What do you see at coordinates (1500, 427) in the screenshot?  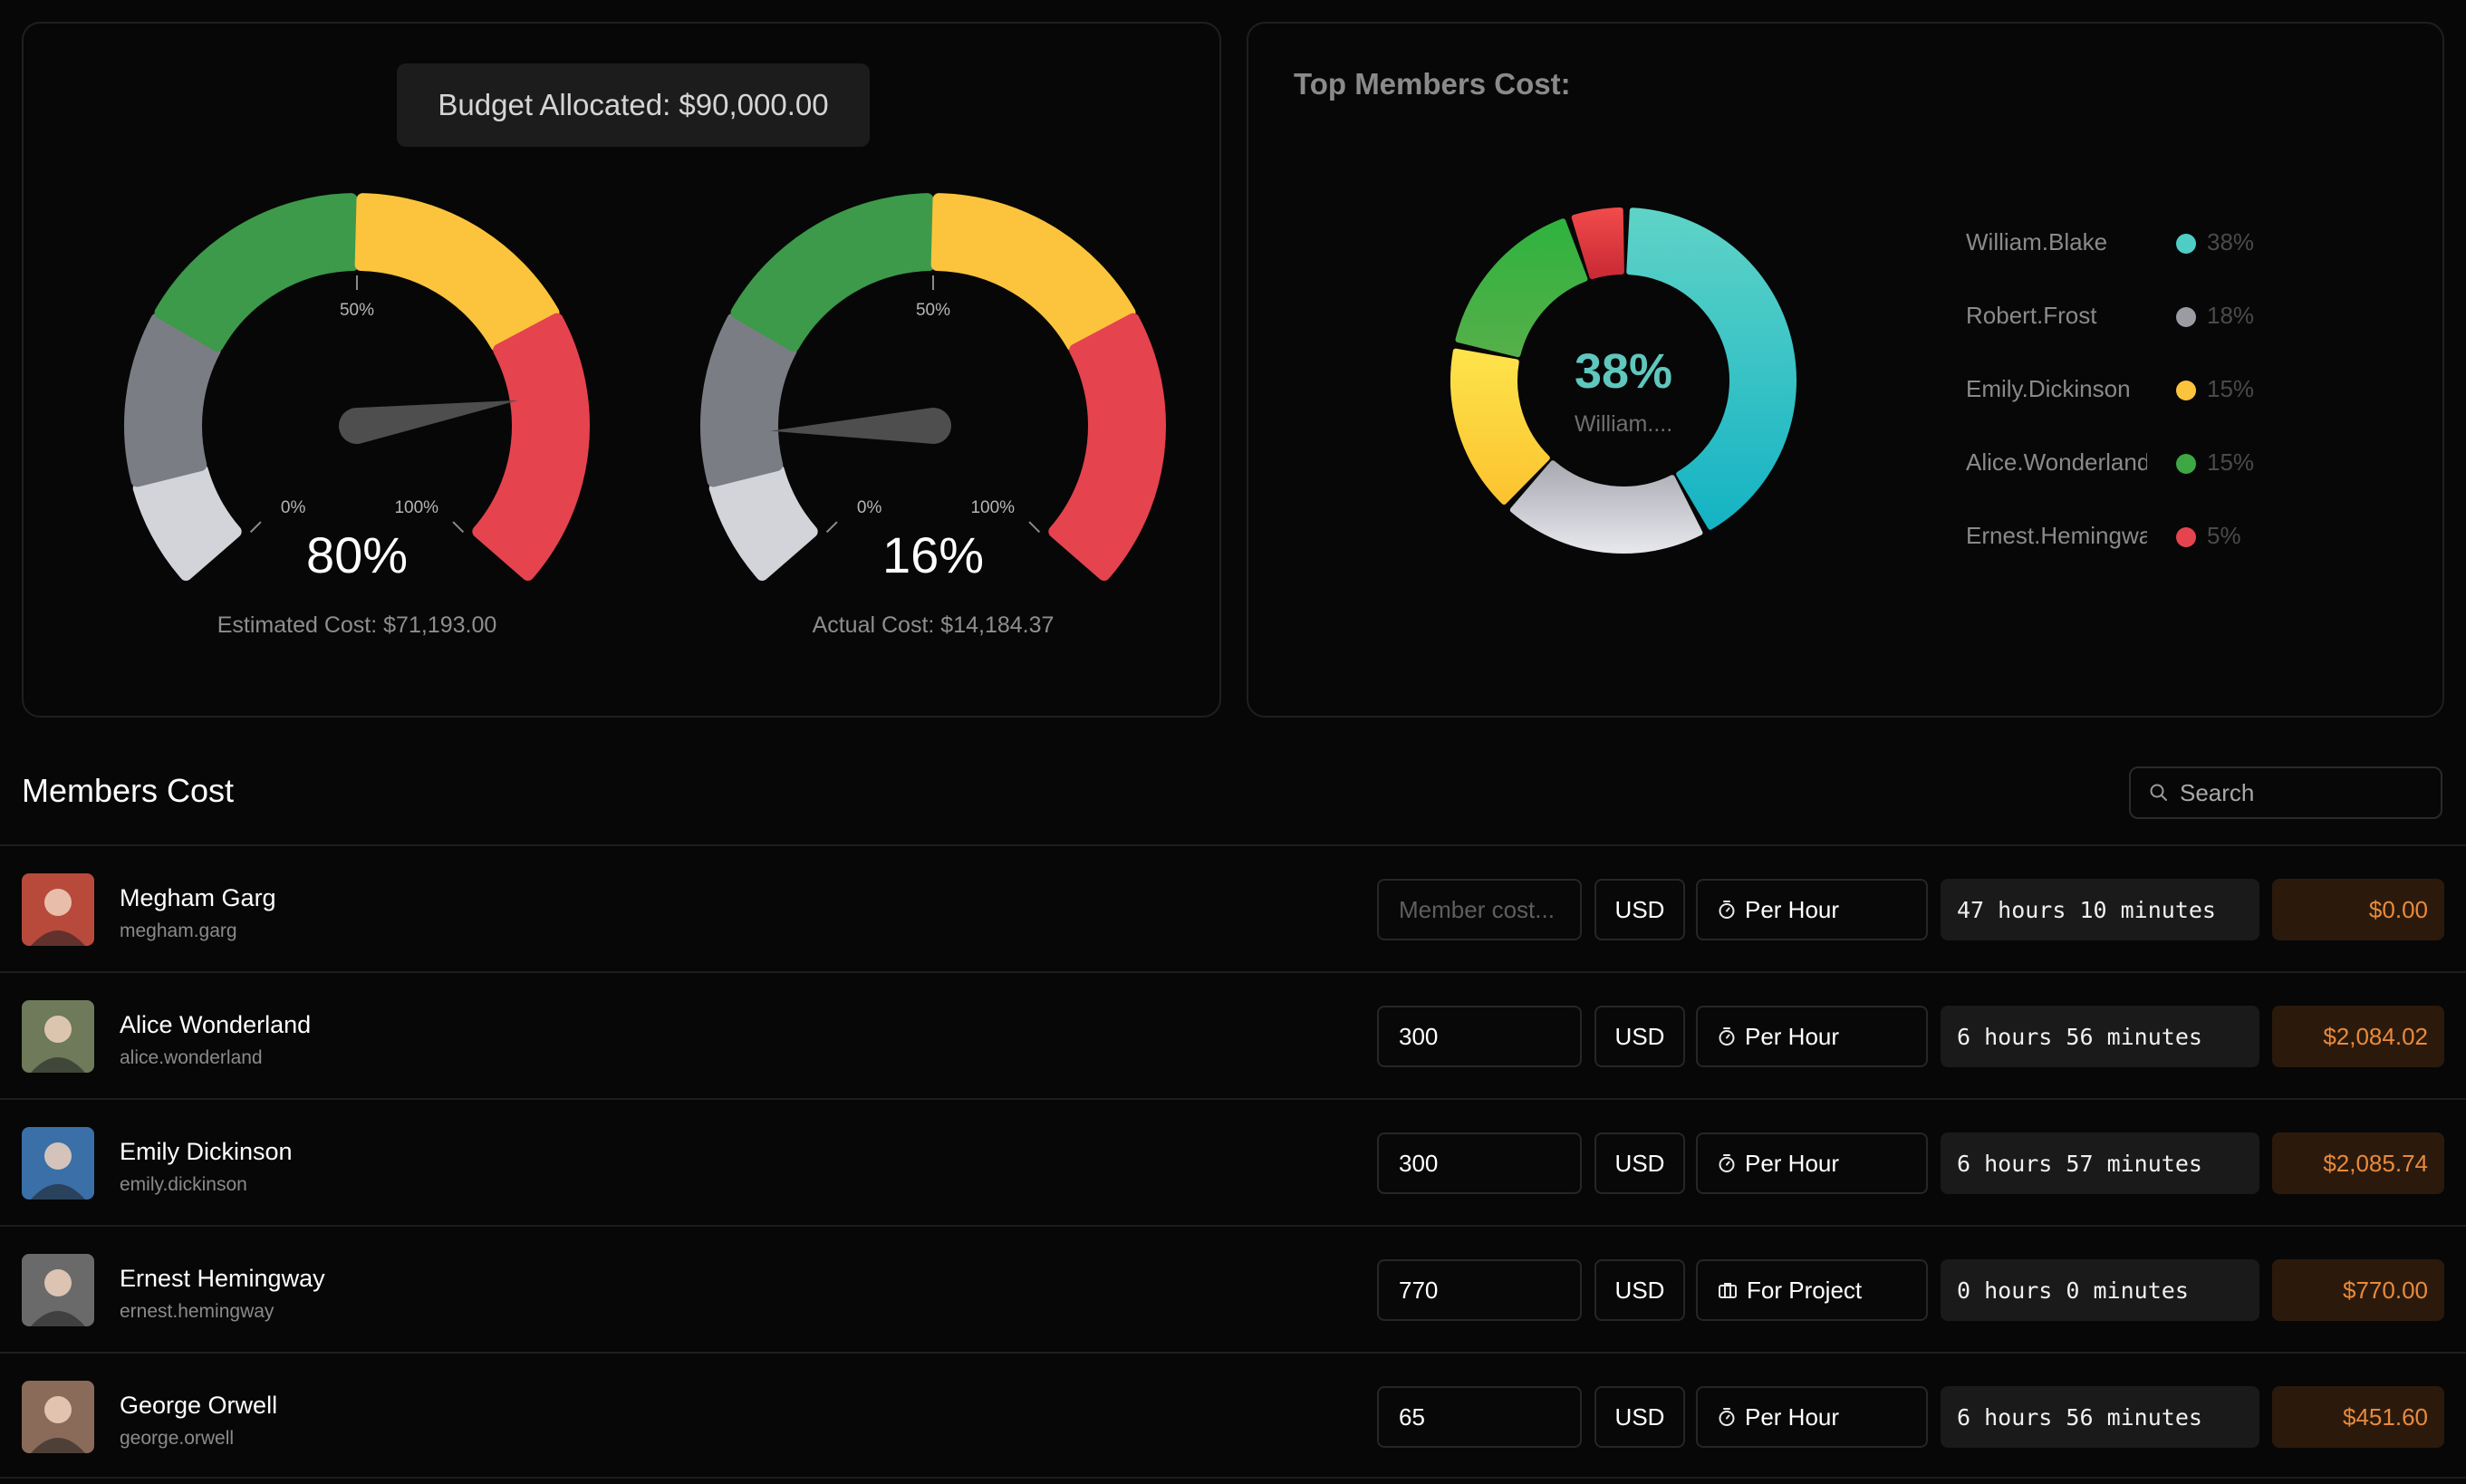 I see `donut-slice-emily-dickinson` at bounding box center [1500, 427].